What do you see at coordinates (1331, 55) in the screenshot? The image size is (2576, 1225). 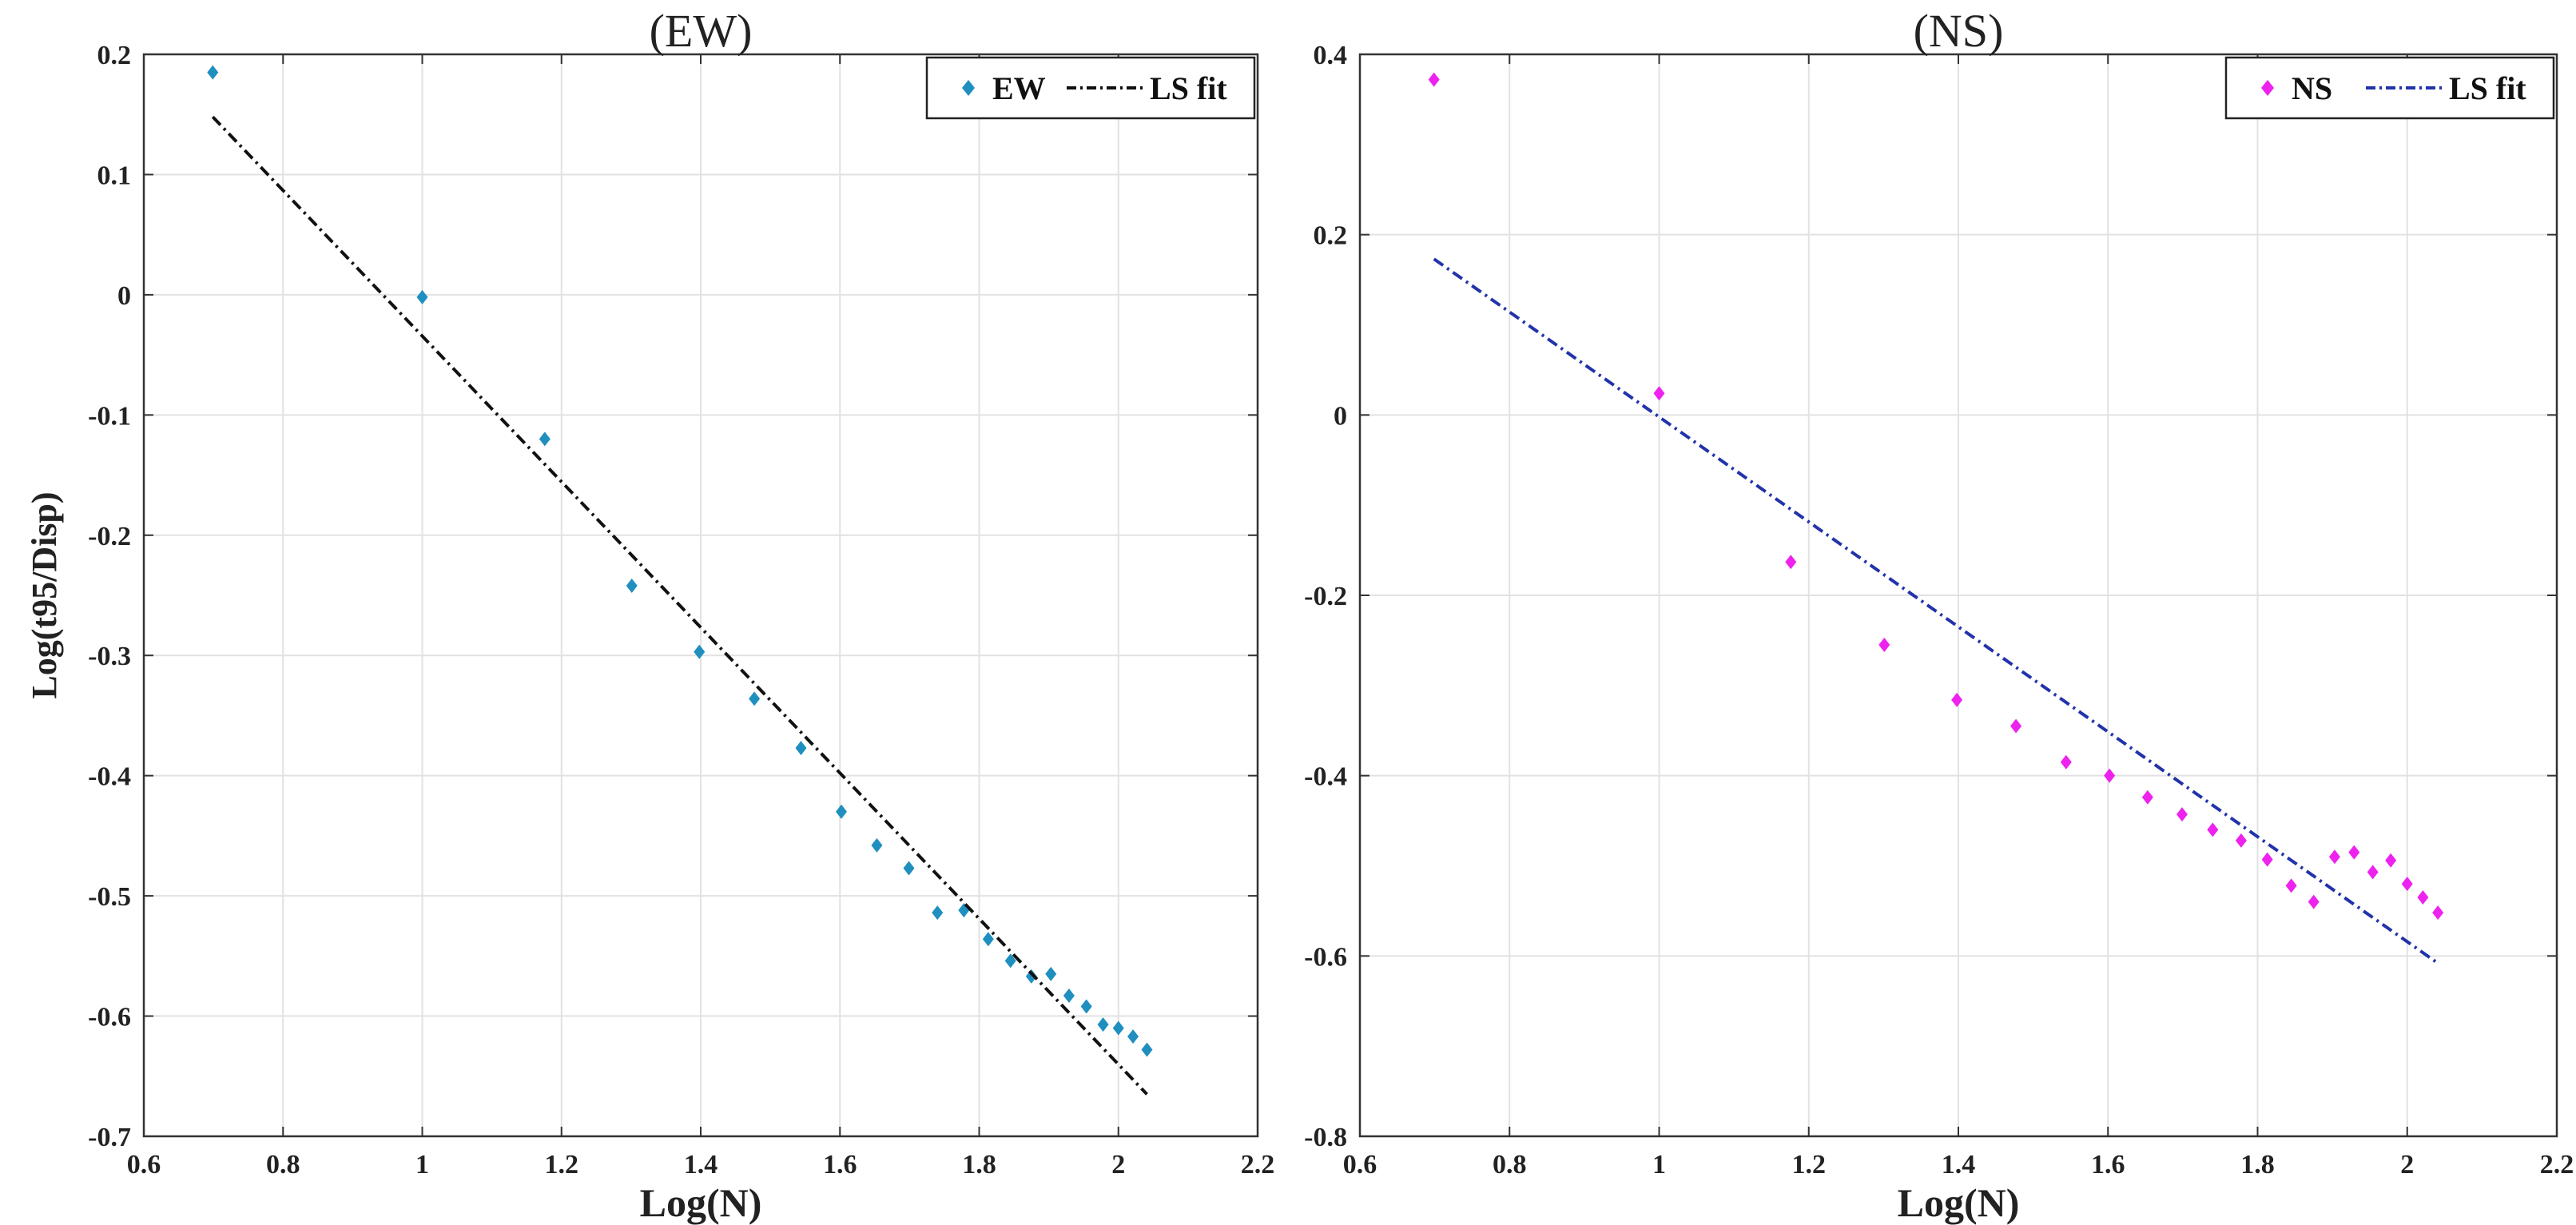 I see `ns-y-tick-label: 0.4` at bounding box center [1331, 55].